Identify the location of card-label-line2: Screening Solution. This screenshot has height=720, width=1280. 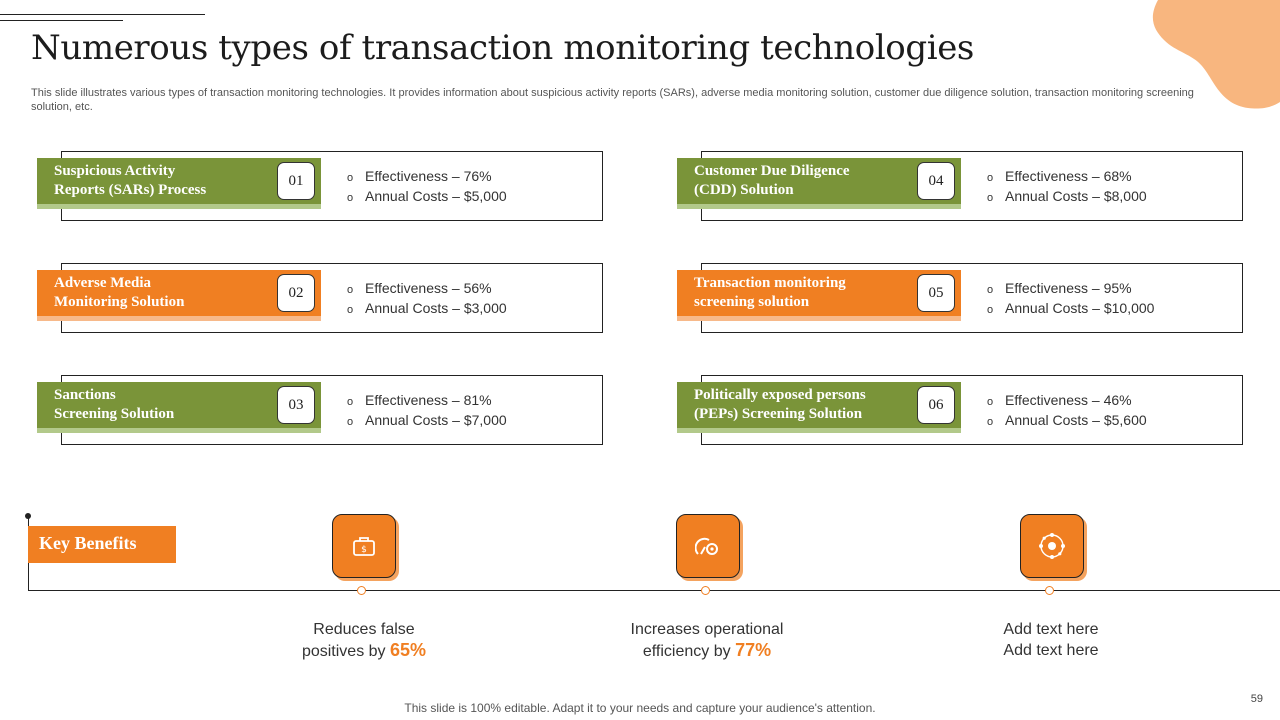
(114, 414).